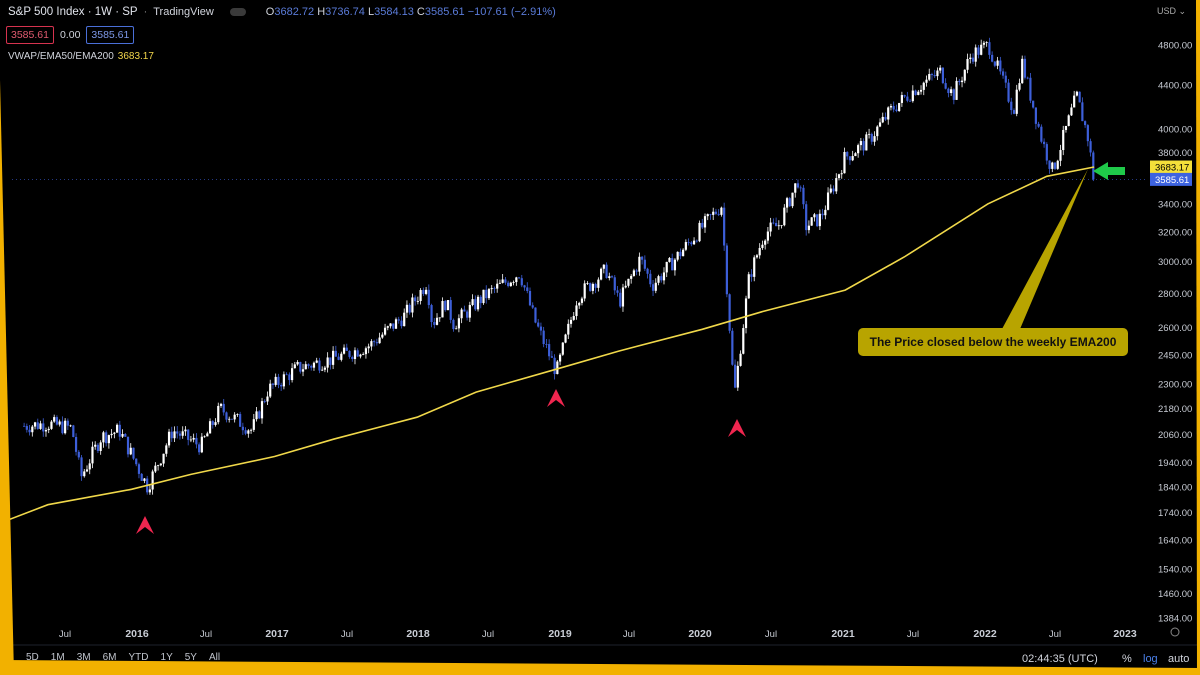 The width and height of the screenshot is (1200, 675). Describe the element at coordinates (73, 12) in the screenshot. I see `symbol-title: S&P 500 Index · 1W · SP` at that location.